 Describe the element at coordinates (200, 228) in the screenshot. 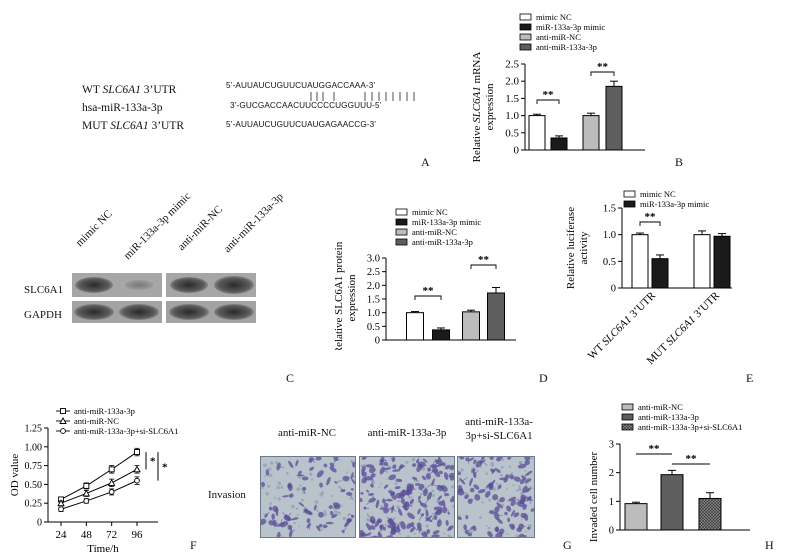

I see `blot-column-label: anti-miR-NC` at that location.